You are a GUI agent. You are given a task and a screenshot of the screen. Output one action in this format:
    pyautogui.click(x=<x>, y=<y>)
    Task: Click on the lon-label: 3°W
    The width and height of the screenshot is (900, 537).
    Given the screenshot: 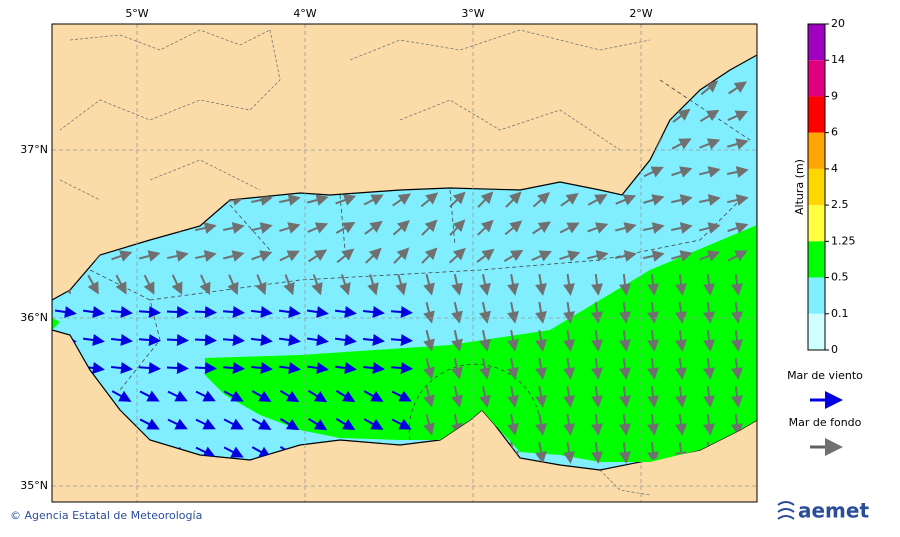 What is the action you would take?
    pyautogui.click(x=472, y=13)
    